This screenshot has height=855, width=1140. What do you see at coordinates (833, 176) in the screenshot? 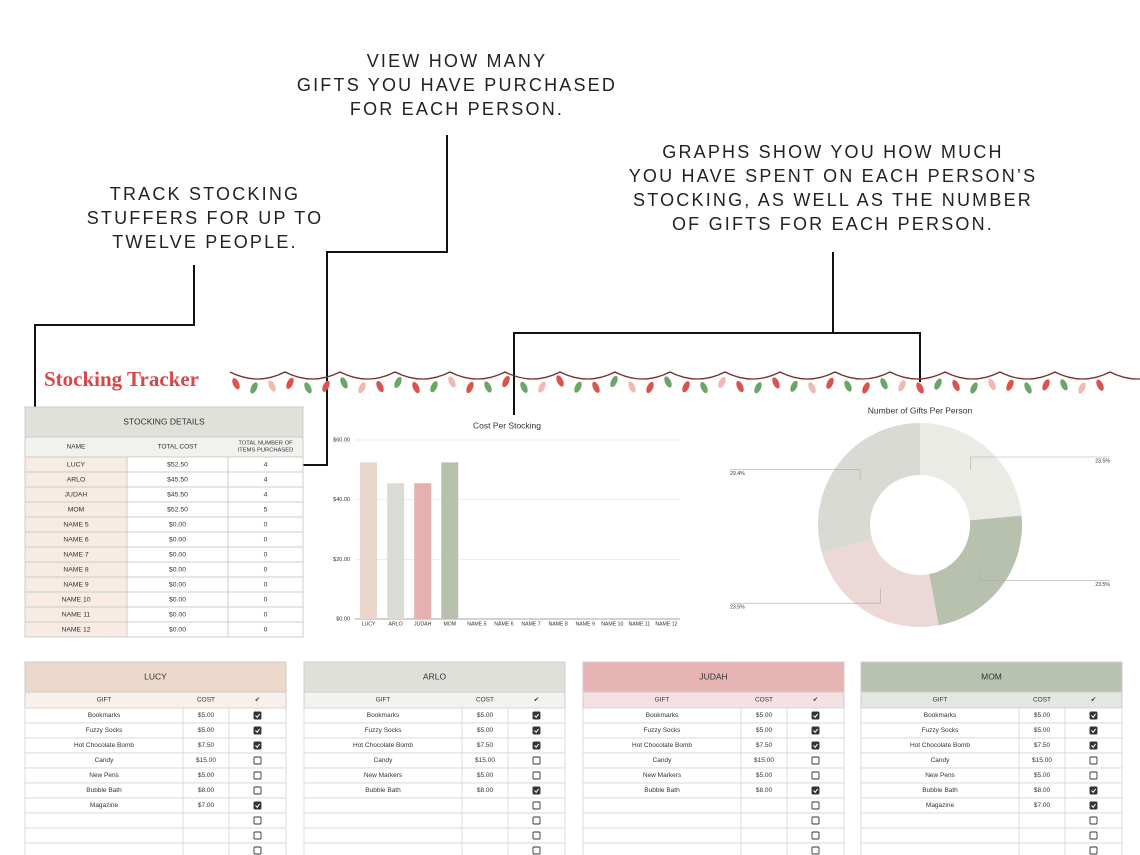
I see `annotation-line: YOU HAVE SPENT ON EACH PERSON’S` at bounding box center [833, 176].